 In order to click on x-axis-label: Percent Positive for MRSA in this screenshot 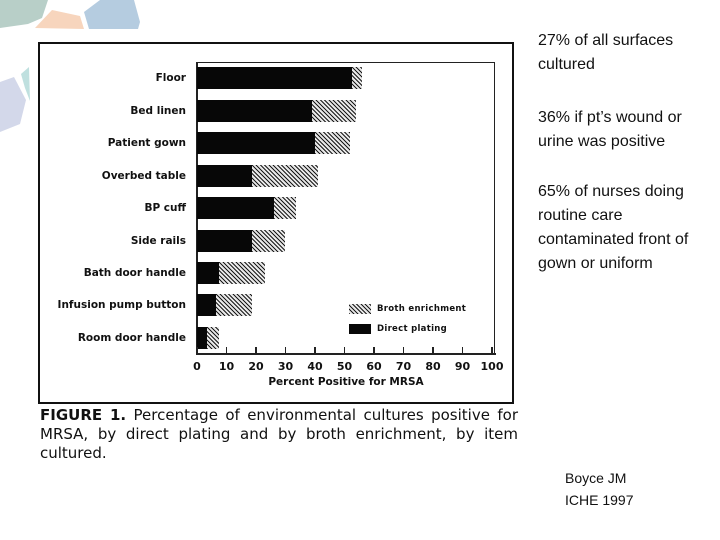, I will do `click(346, 382)`.